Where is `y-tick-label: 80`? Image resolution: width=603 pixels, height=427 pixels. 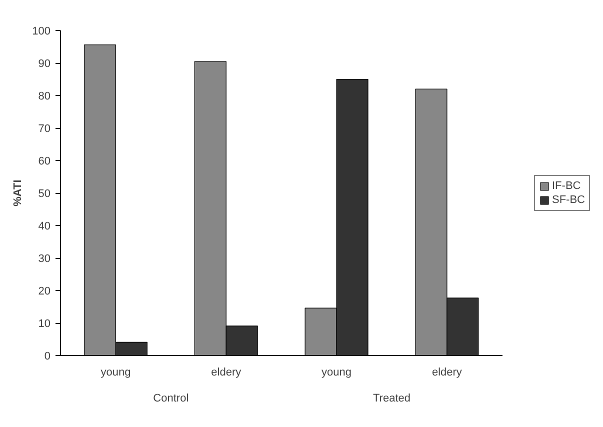 y-tick-label: 80 is located at coordinates (44, 96).